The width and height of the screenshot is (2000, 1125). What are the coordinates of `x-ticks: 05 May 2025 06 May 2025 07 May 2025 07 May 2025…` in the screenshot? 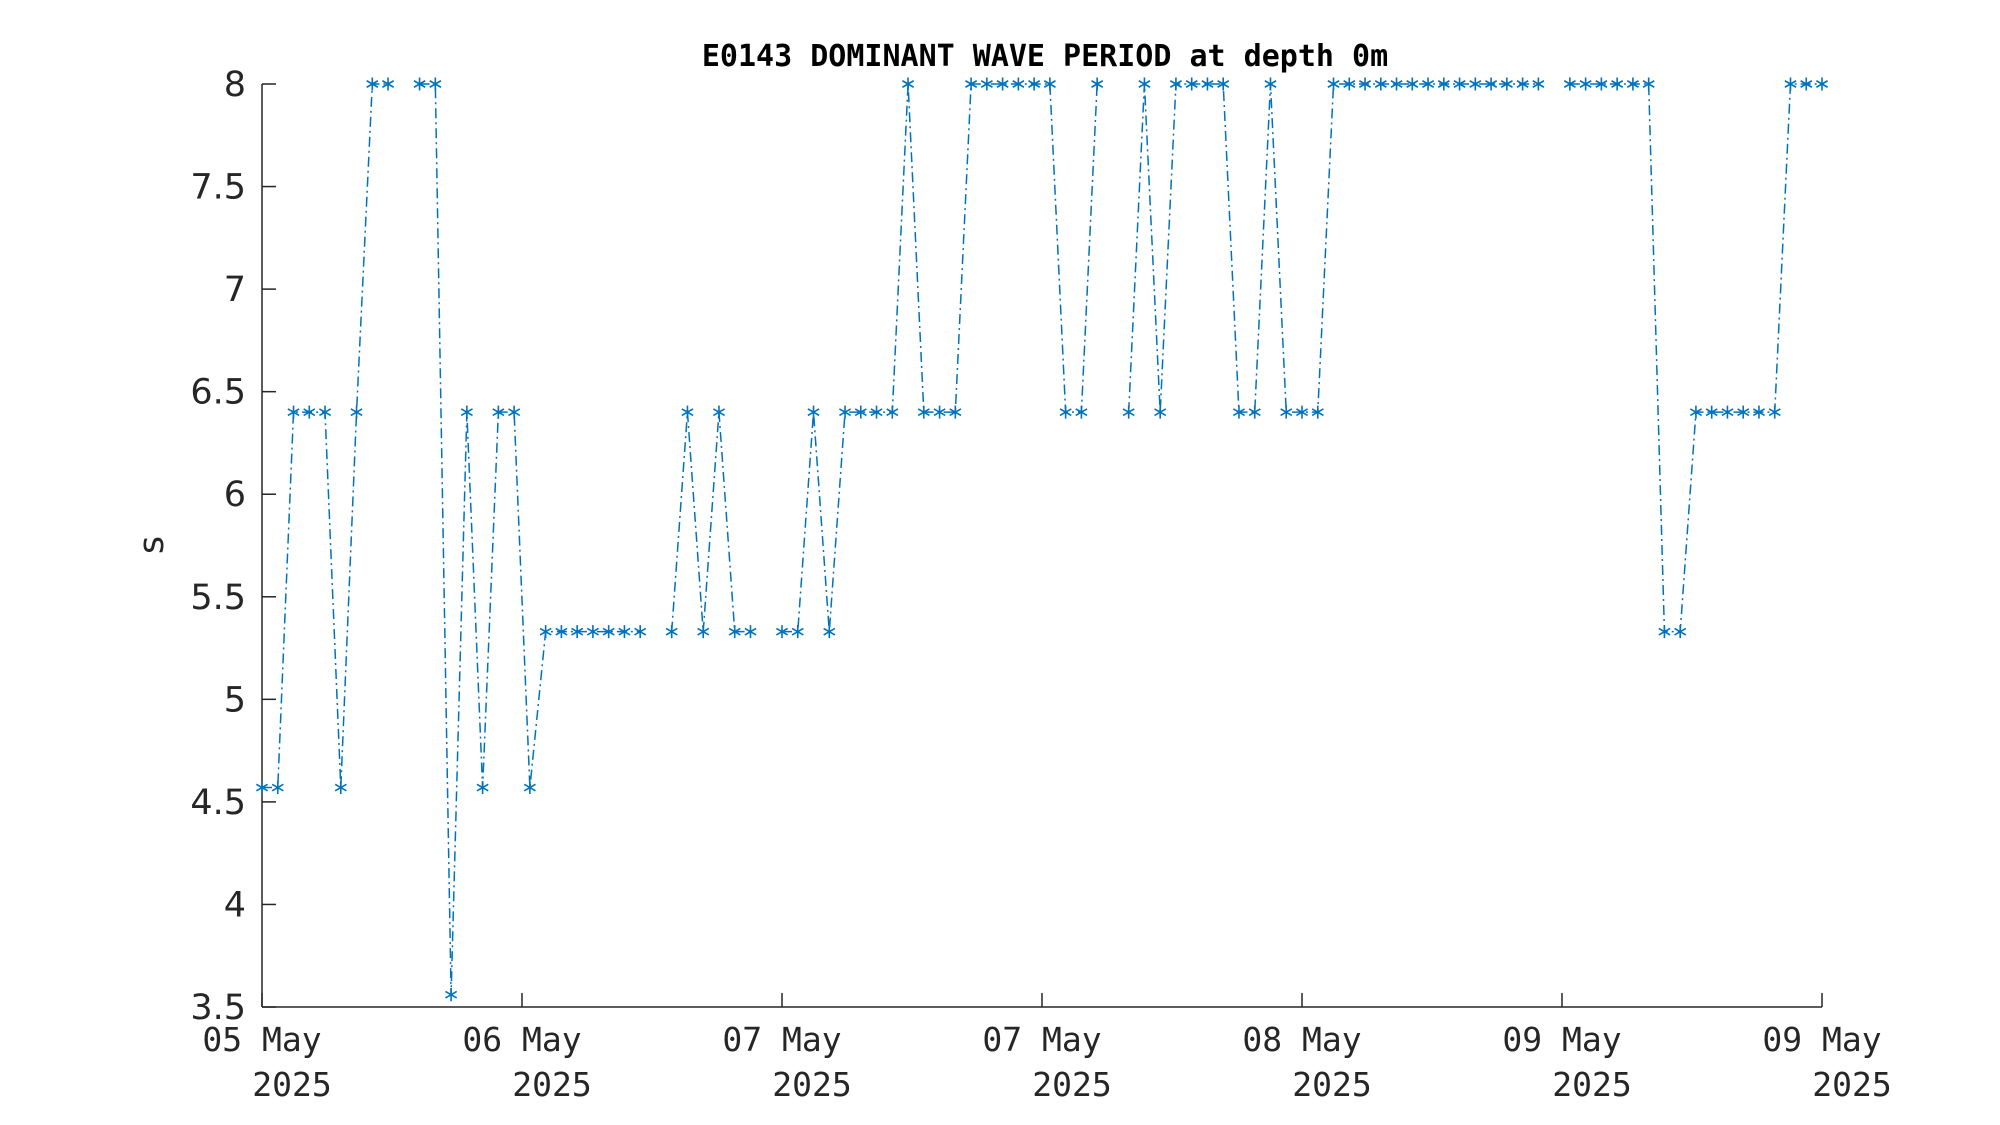 It's located at (1047, 1048).